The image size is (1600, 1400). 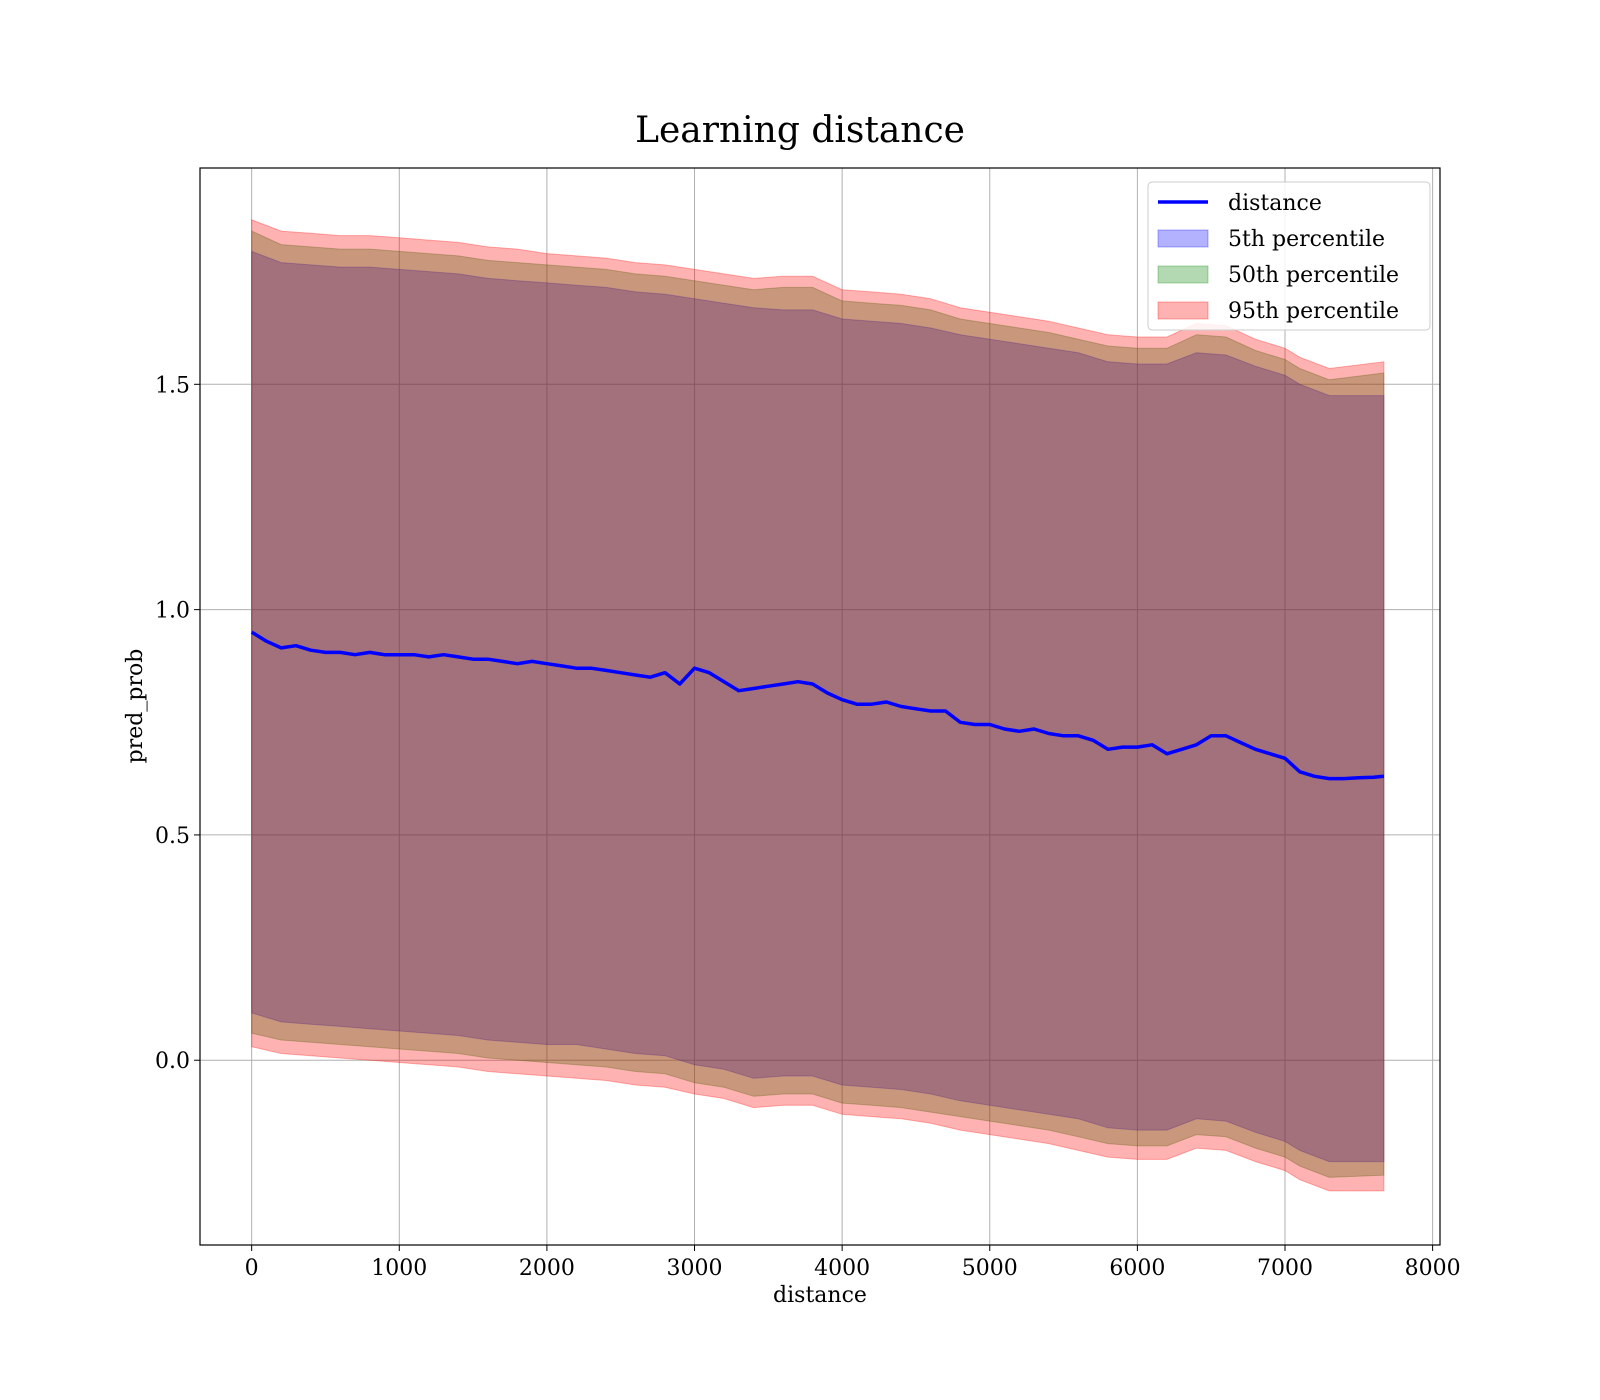 What do you see at coordinates (695, 1268) in the screenshot?
I see `x-tick-label: 3000` at bounding box center [695, 1268].